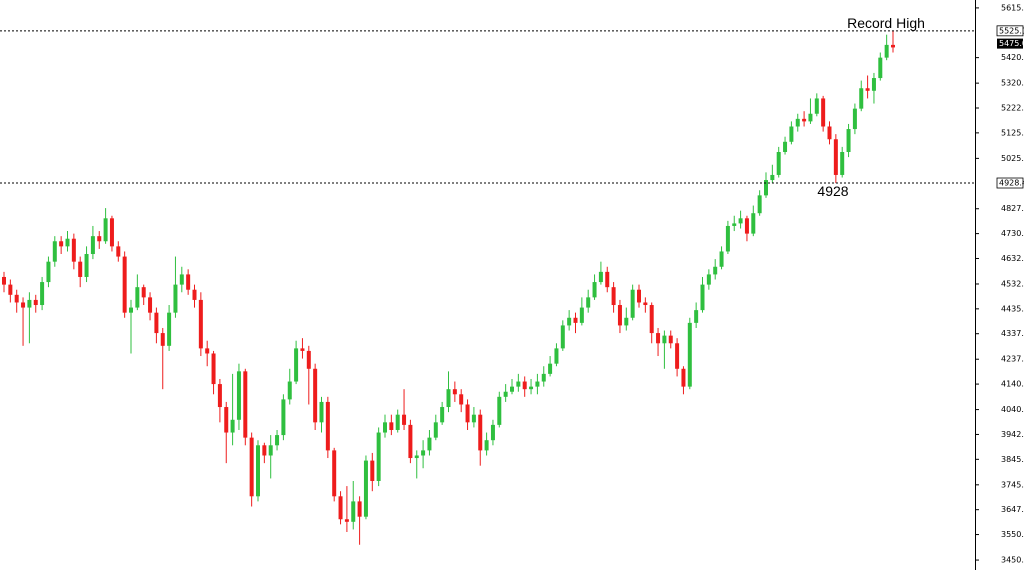  What do you see at coordinates (1012, 158) in the screenshot?
I see `y-tick-label: 5025.0` at bounding box center [1012, 158].